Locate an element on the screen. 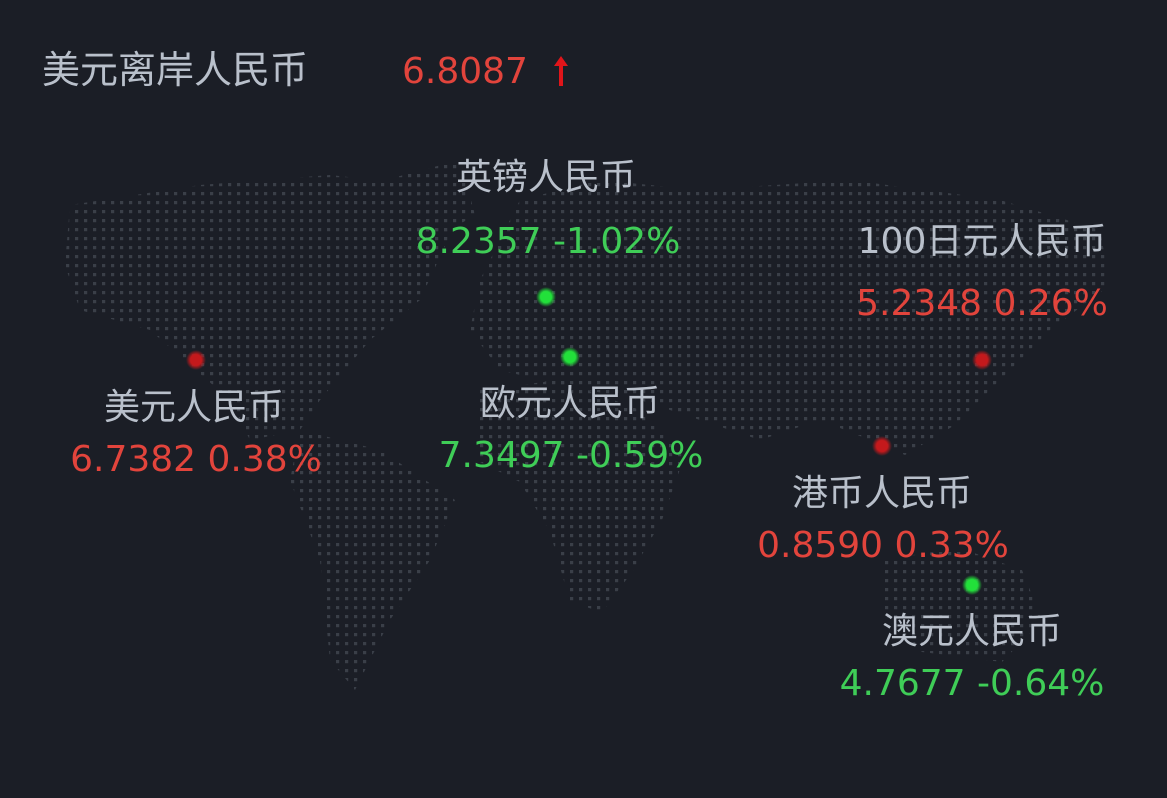 The height and width of the screenshot is (798, 1167). pair-name-usd: 美元人民币 is located at coordinates (194, 407).